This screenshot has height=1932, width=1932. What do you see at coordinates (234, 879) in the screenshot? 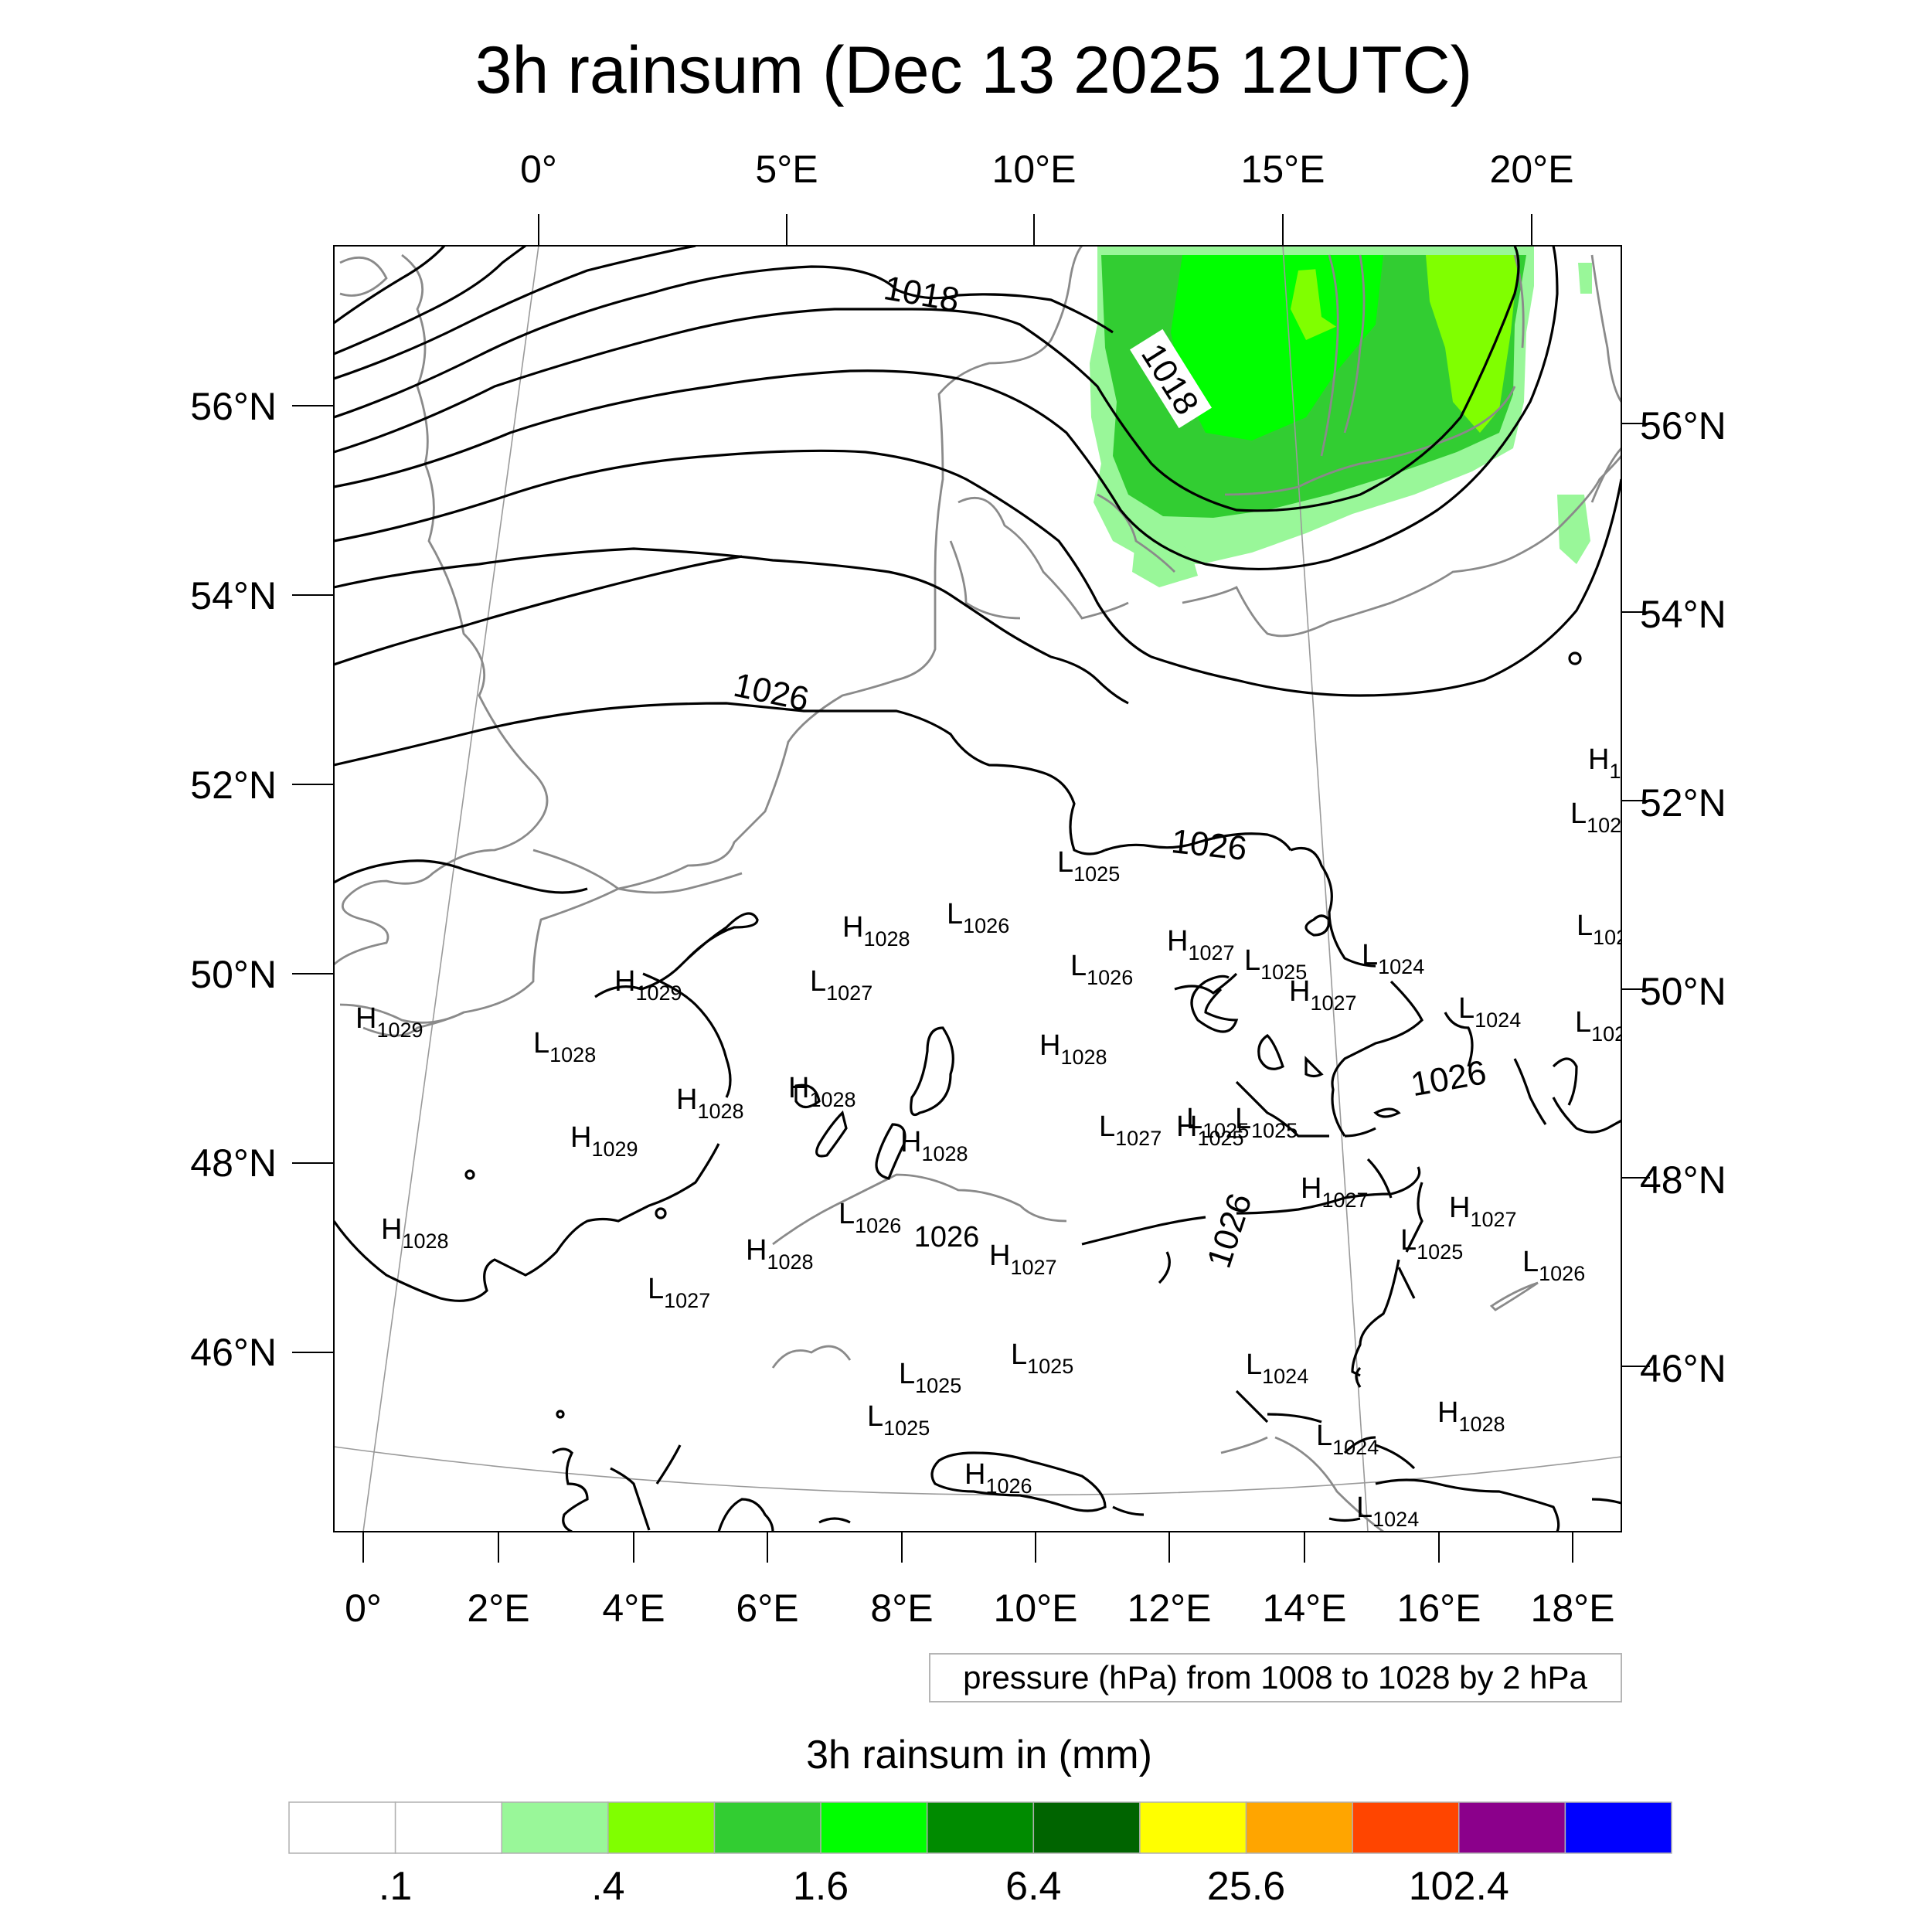
I see `left-latitude-labels: 56°N 54°N 52°N 50°N 48°N 46°N` at bounding box center [234, 879].